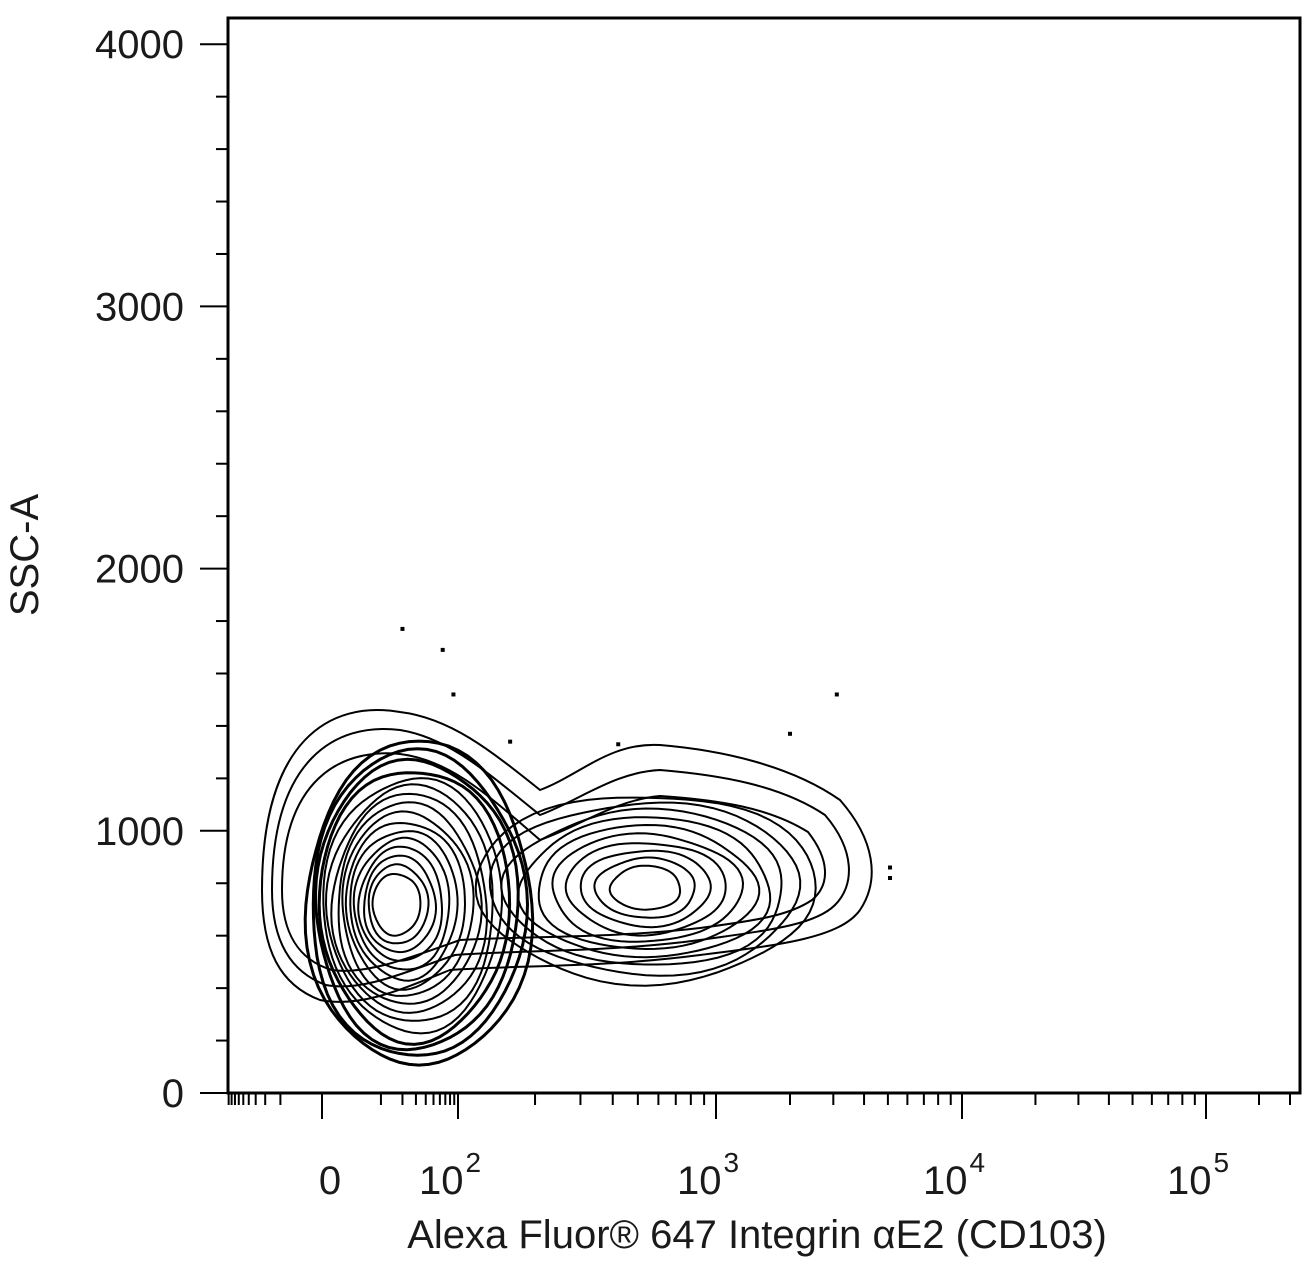 The height and width of the screenshot is (1271, 1304). What do you see at coordinates (25, 555) in the screenshot?
I see `y-axis-title: SSC-A` at bounding box center [25, 555].